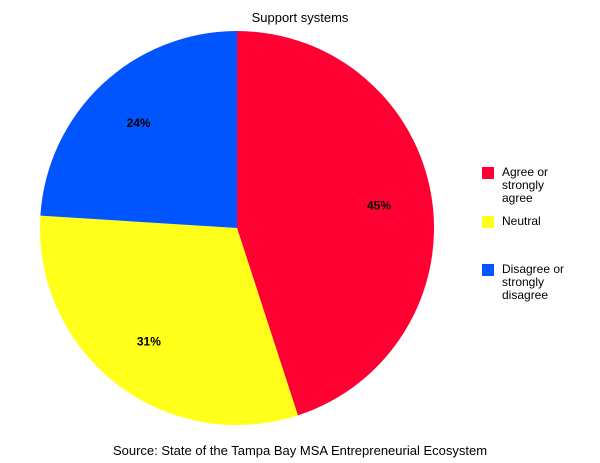  I want to click on legend-item-agree: Agree or strongly agree, so click(532, 185).